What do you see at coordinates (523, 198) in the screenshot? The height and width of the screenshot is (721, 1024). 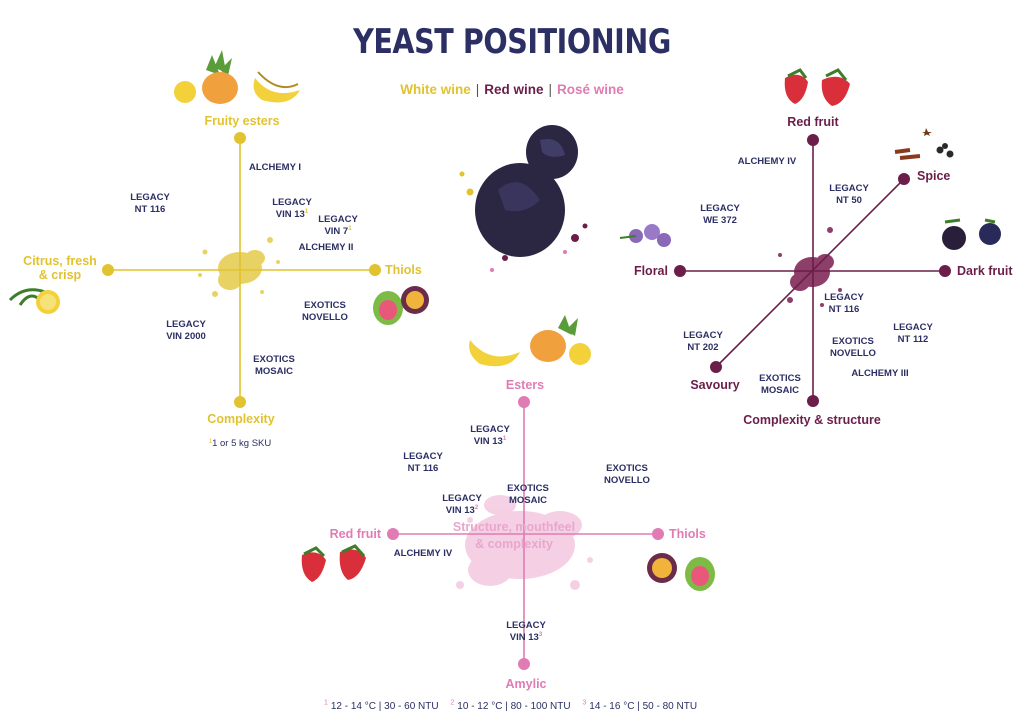 I see `yeast-cell-icon` at bounding box center [523, 198].